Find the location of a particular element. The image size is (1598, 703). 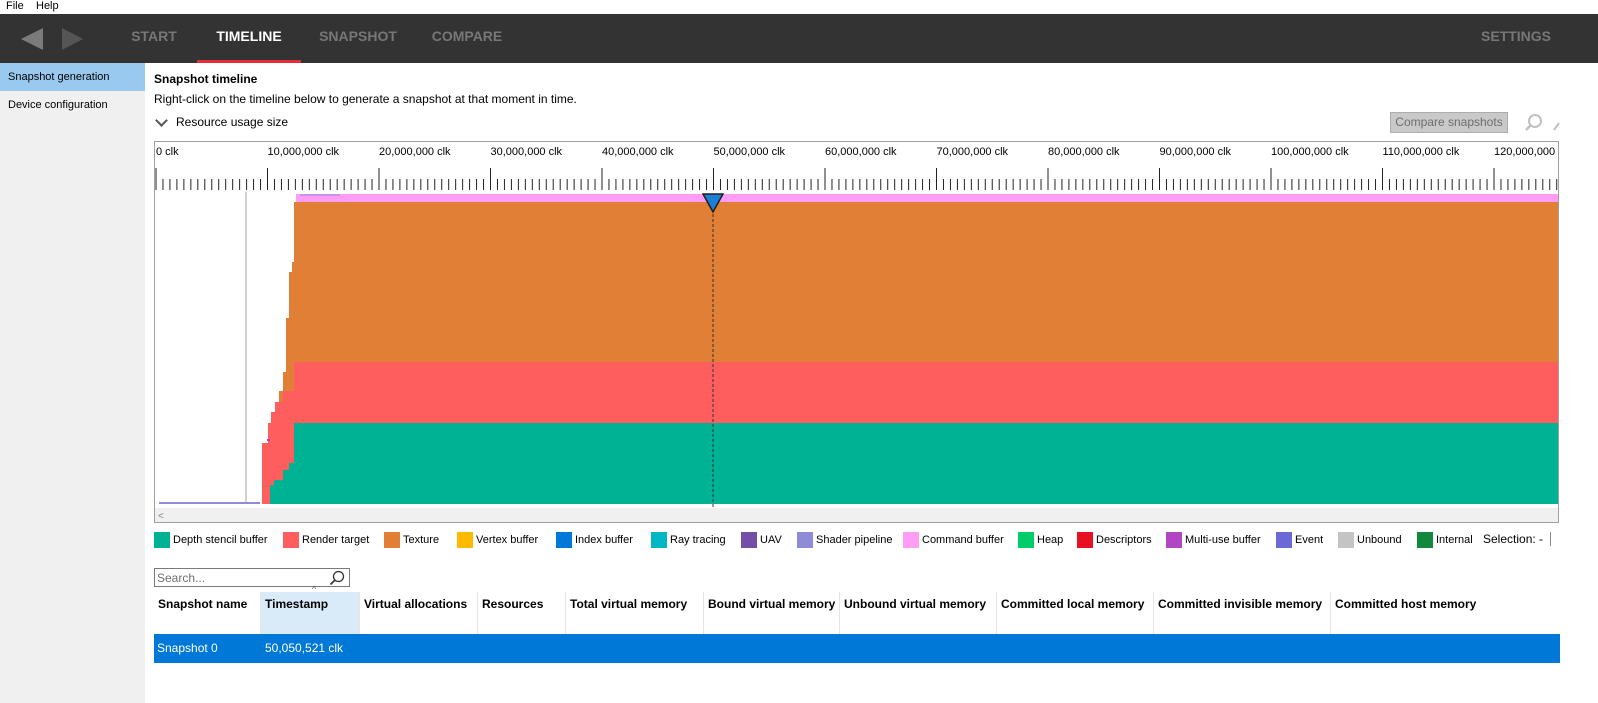

ruler-tick-label: 120,000,000 clk is located at coordinates (1526, 152).